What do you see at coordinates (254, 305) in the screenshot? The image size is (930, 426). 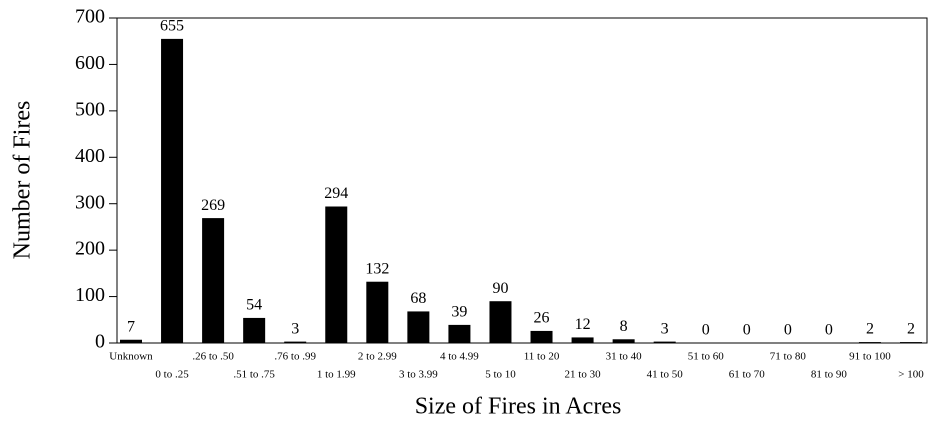 I see `value-label: 54` at bounding box center [254, 305].